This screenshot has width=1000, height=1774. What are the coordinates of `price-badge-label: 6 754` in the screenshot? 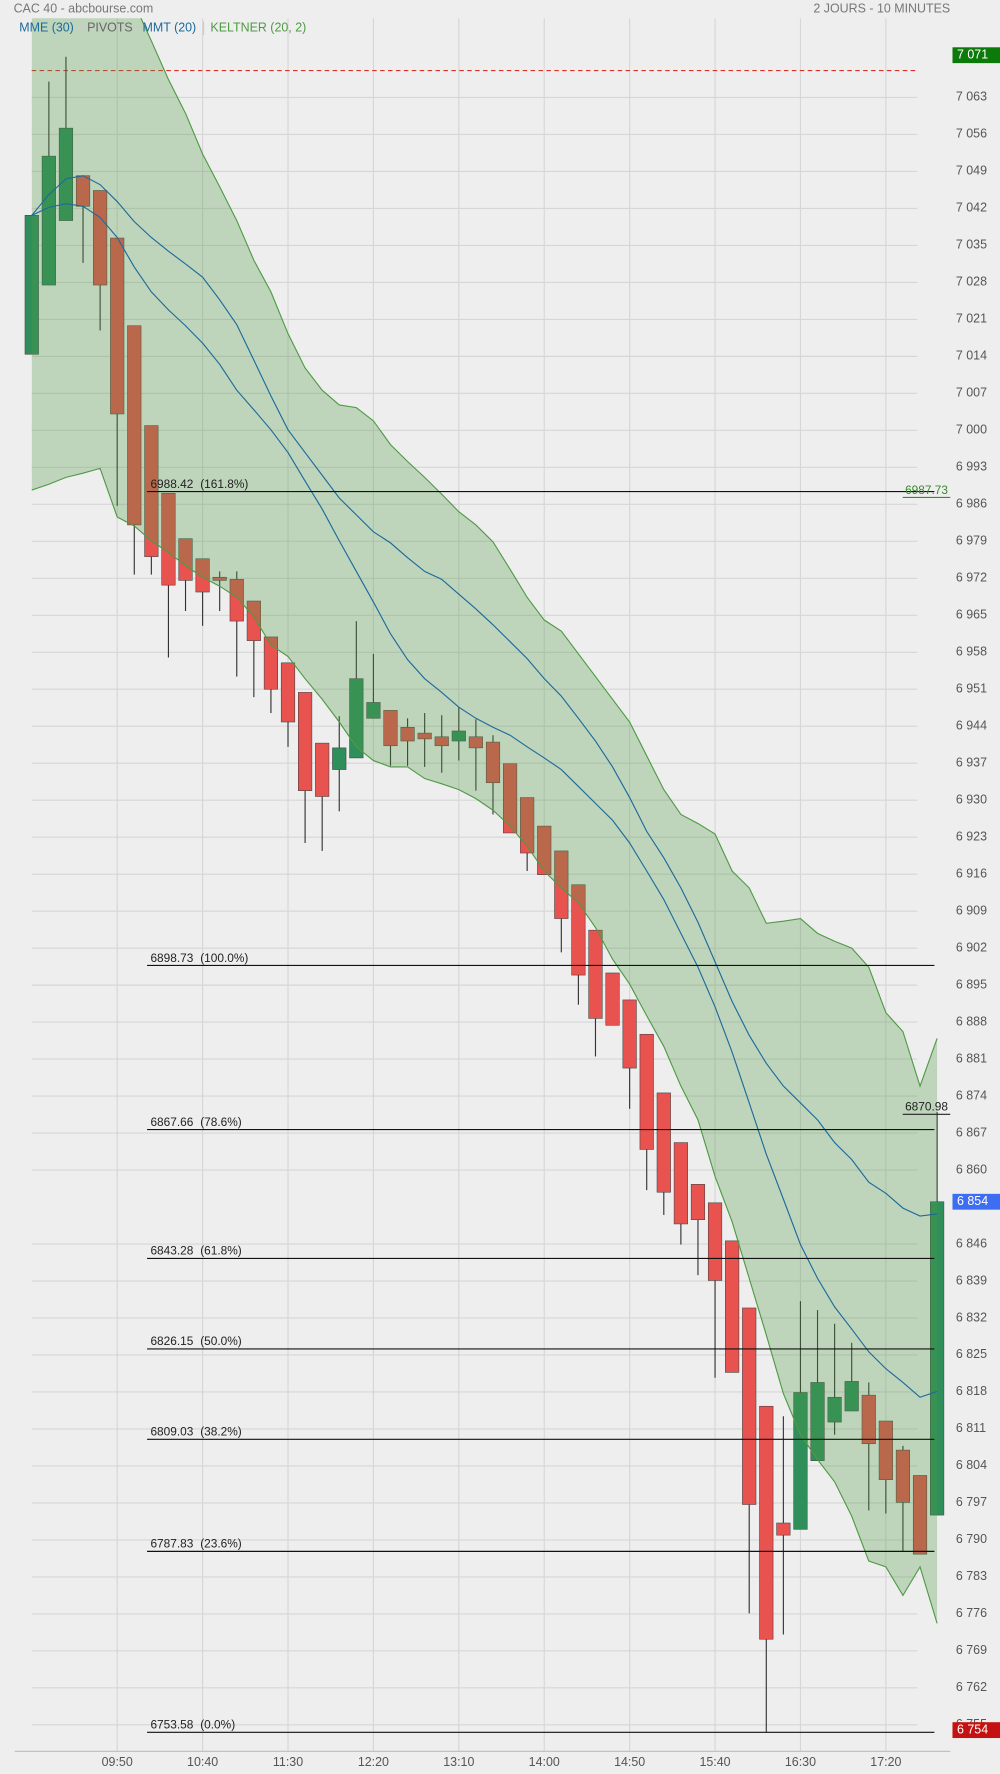 It's located at (972, 1729).